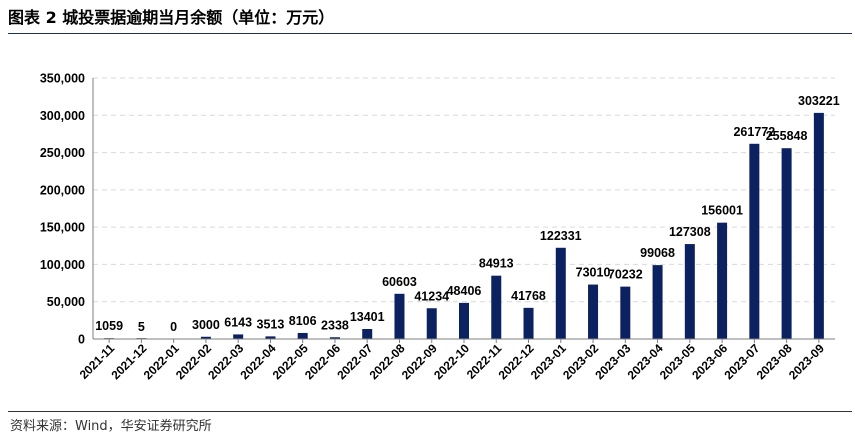 Image resolution: width=855 pixels, height=446 pixels. Describe the element at coordinates (657, 253) in the screenshot. I see `data-label: 99068` at that location.